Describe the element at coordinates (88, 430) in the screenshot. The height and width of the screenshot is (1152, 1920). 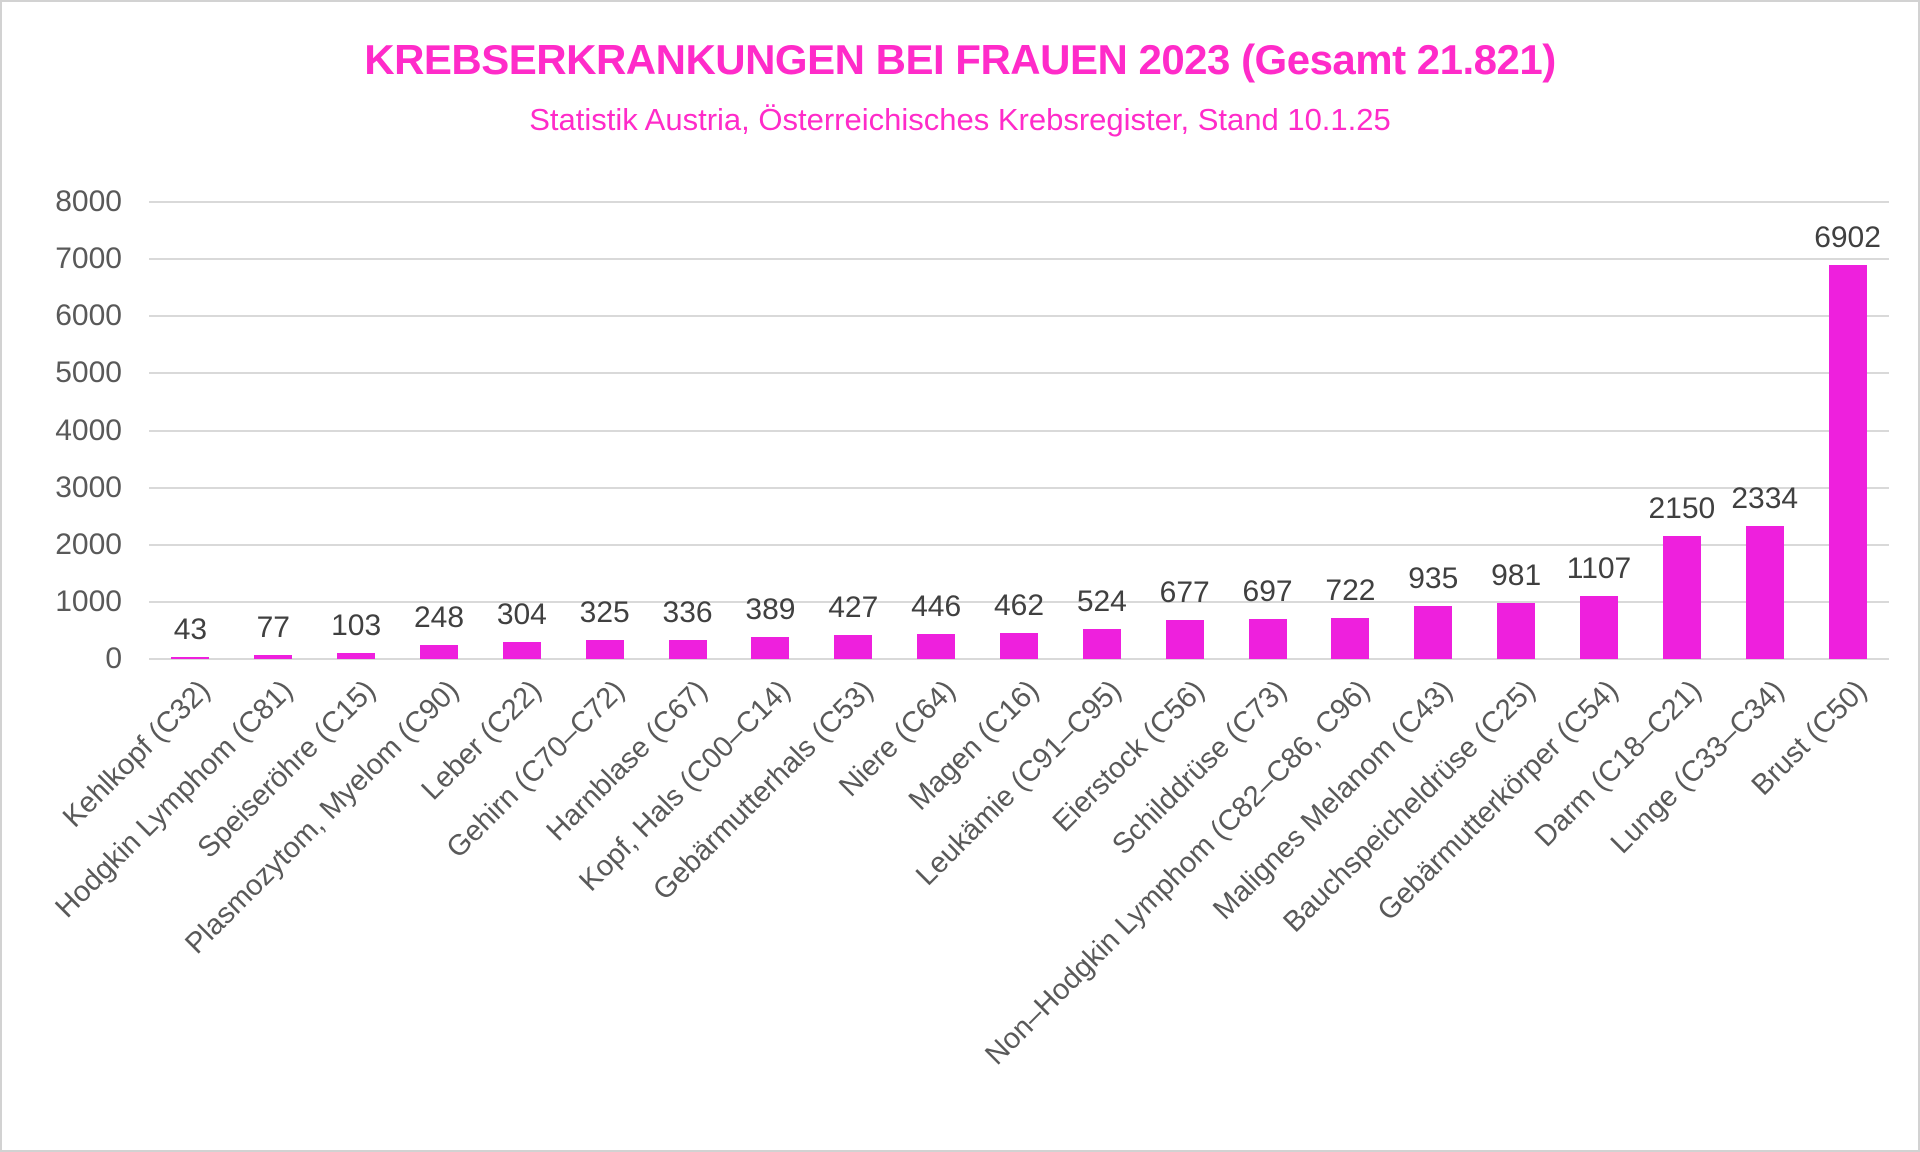
I see `y-axis-tick-label: 4000` at that location.